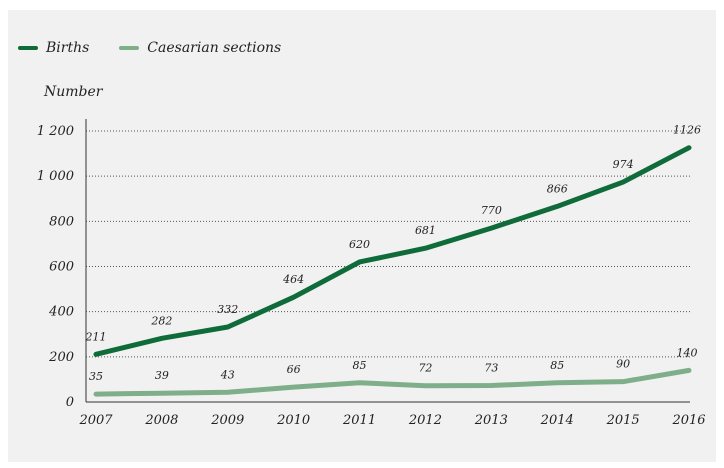 The width and height of the screenshot is (724, 468). I want to click on y-tick-label-400: 400, so click(61, 312).